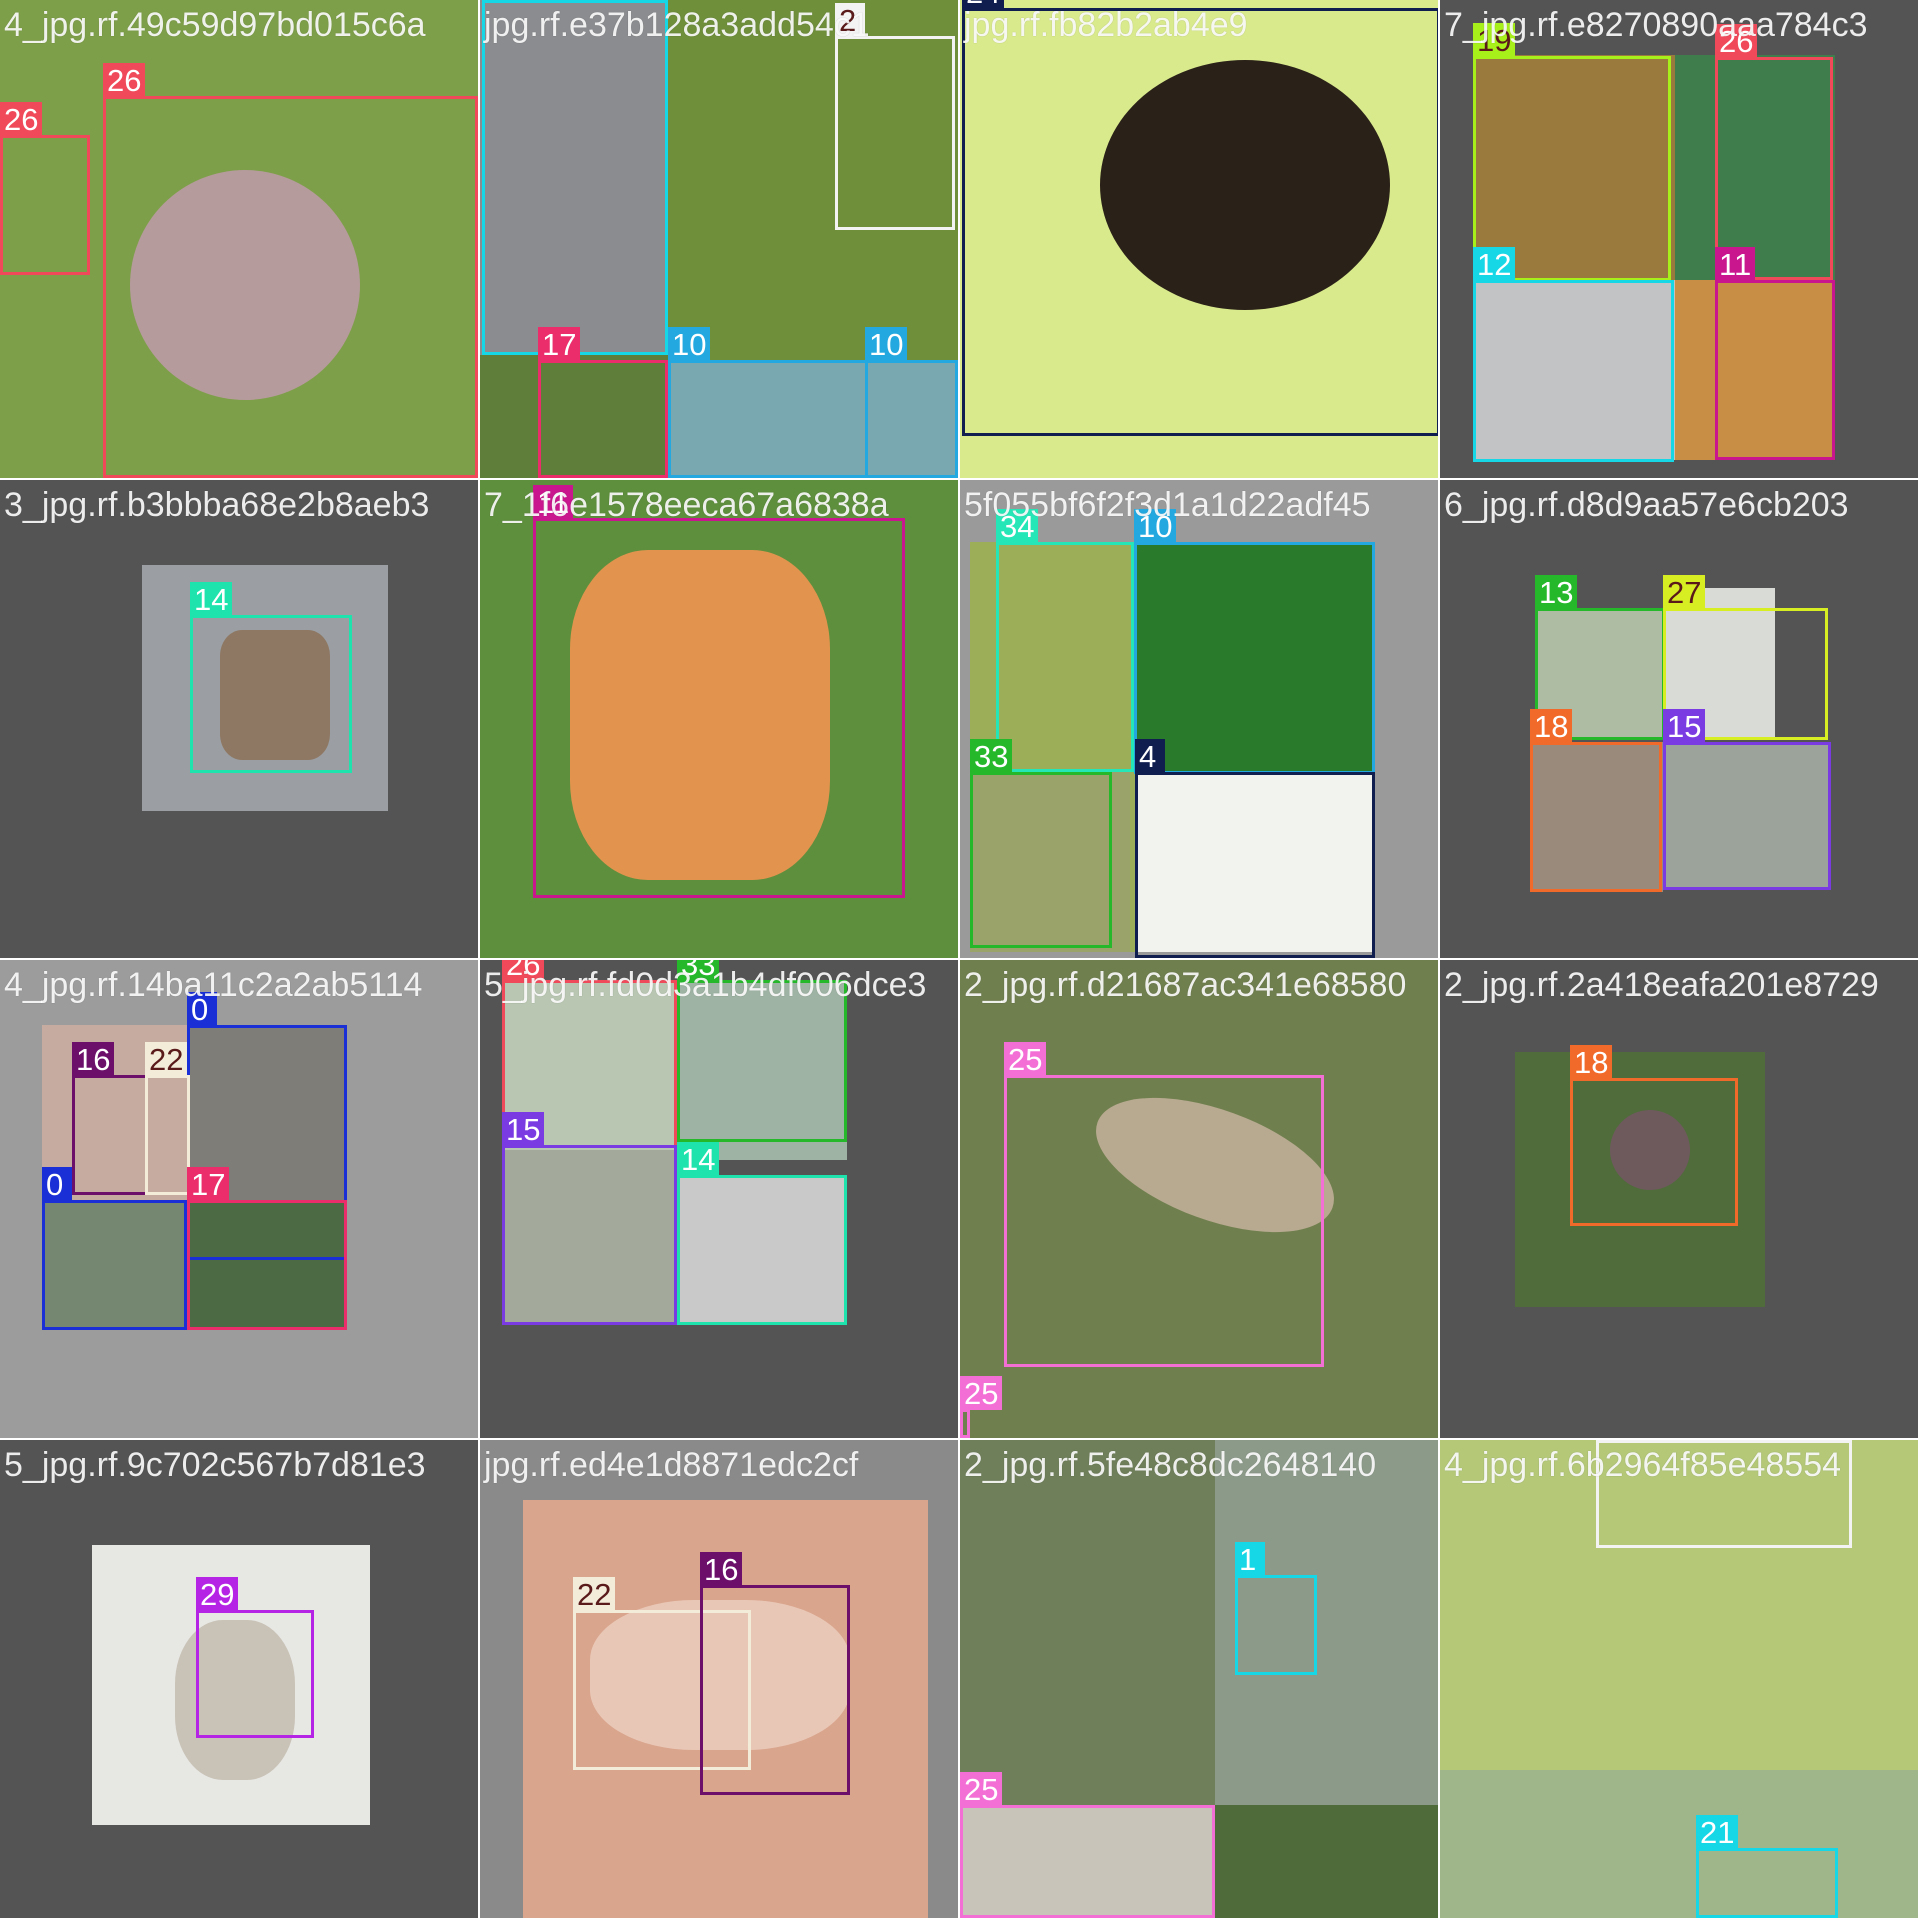  What do you see at coordinates (1170, 1465) in the screenshot?
I see `tile-caption: 2_jpg.rf.5fe48c8dc2648140` at bounding box center [1170, 1465].